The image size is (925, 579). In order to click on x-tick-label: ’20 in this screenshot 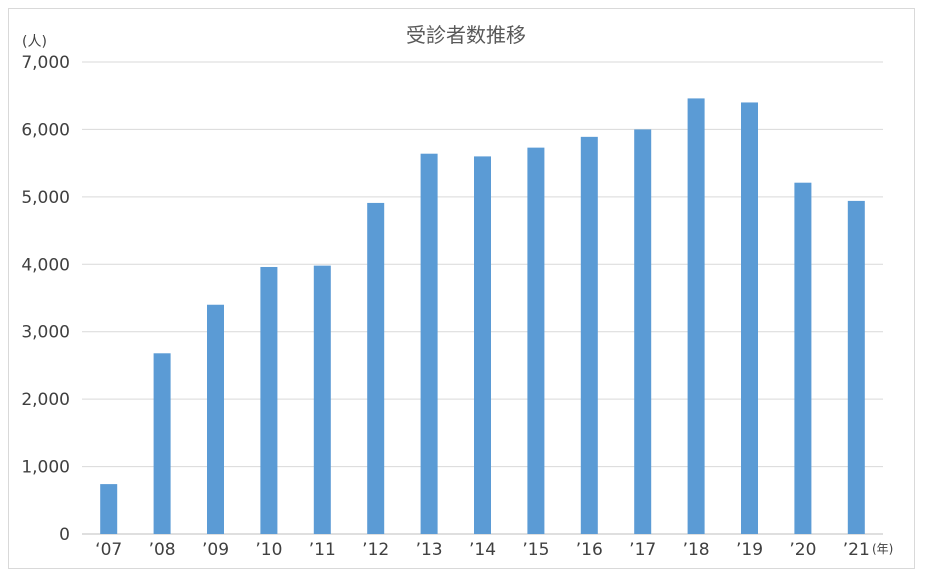, I will do `click(802, 550)`.